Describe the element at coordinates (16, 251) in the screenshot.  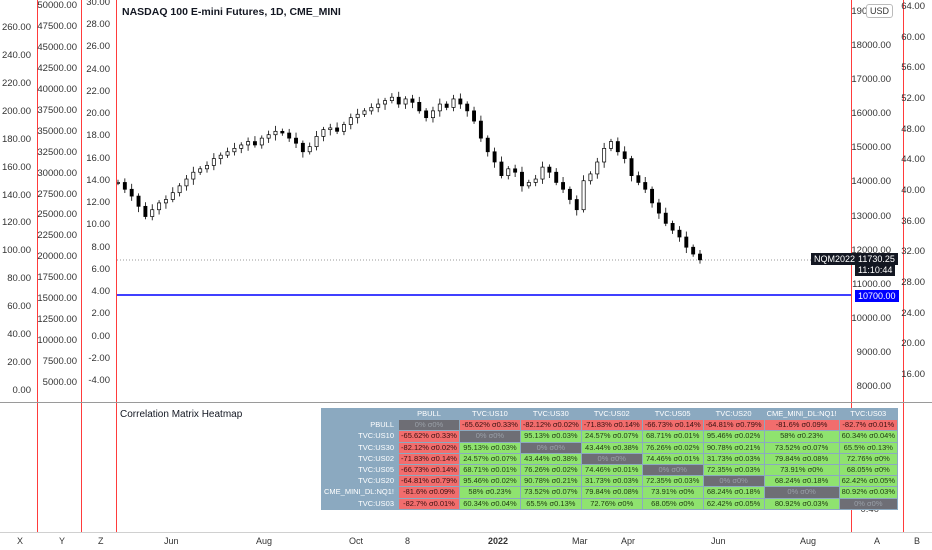
I see `y1-tick-label: 100.00` at that location.